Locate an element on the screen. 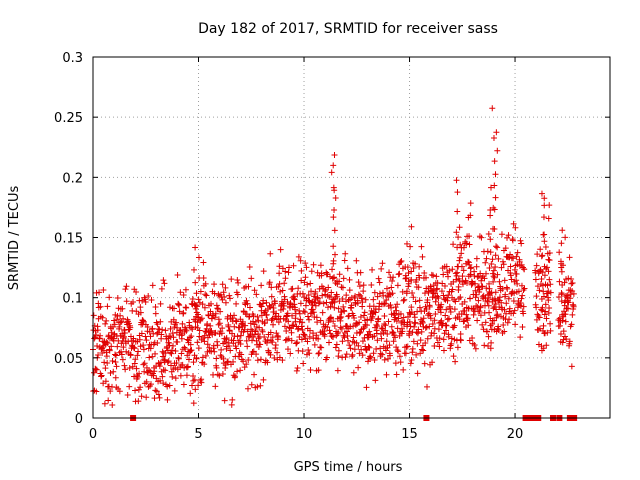  y-tick-label: 0.25 is located at coordinates (68, 118).